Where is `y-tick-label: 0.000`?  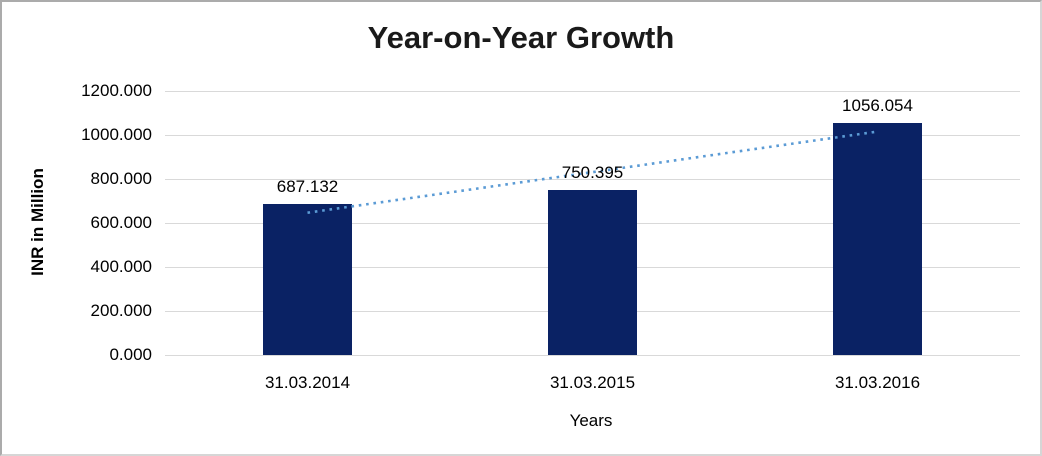 y-tick-label: 0.000 is located at coordinates (130, 354).